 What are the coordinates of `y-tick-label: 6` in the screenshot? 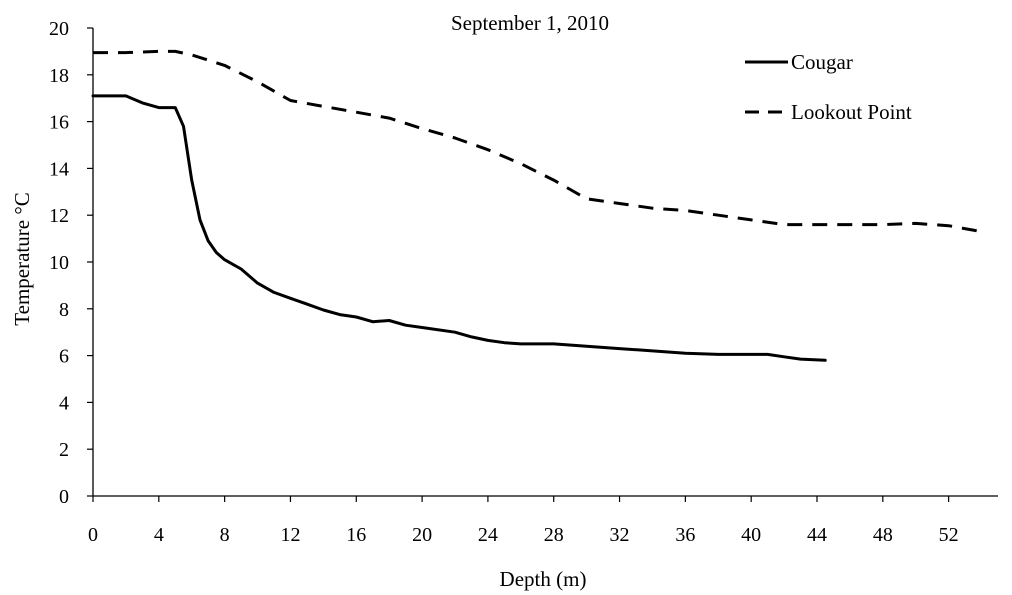 It's located at (64, 357).